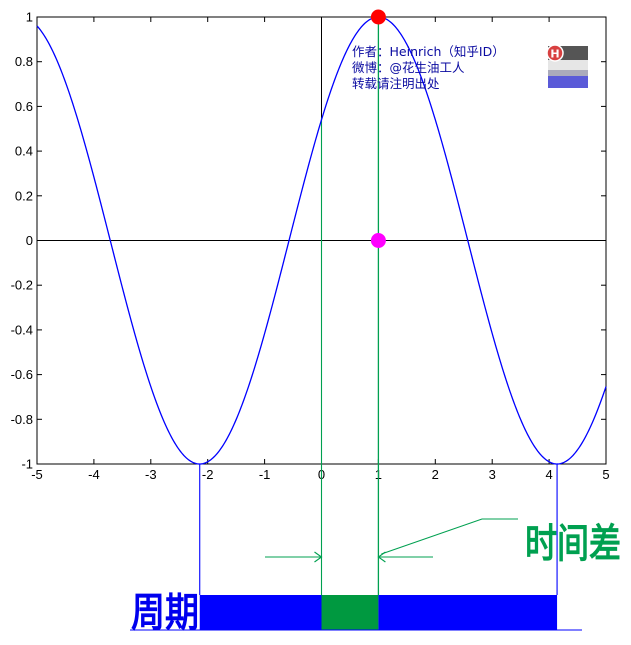  I want to click on watermark-line-3: 转载请注明出处, so click(396, 83).